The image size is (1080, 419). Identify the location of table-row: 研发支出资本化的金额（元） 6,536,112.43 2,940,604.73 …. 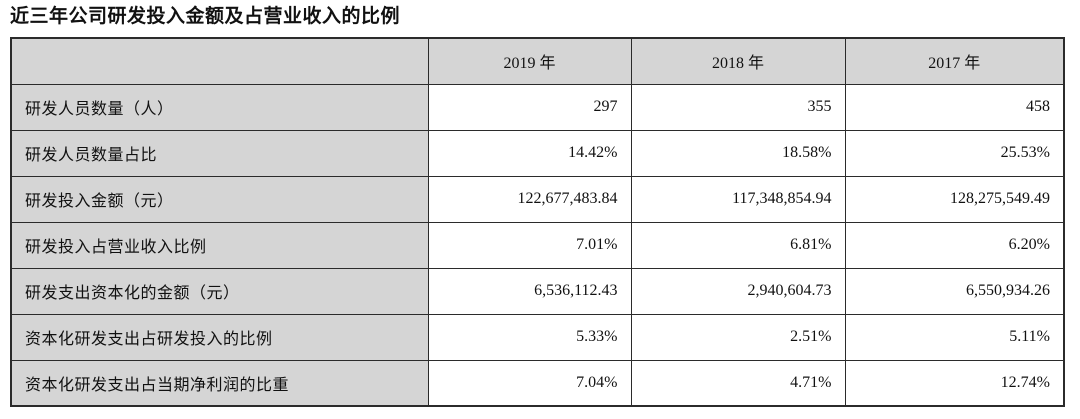
(537, 291).